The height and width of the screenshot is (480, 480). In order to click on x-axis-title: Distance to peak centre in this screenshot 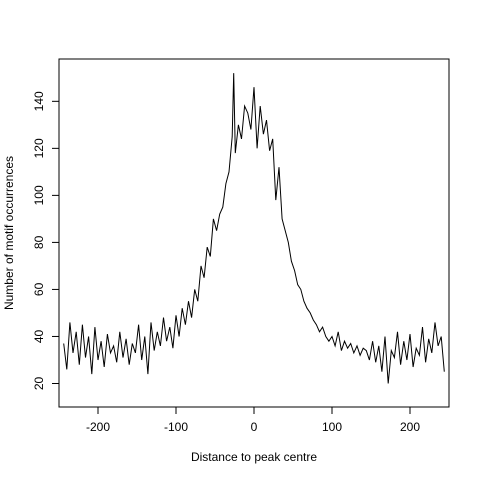, I will do `click(254, 457)`.